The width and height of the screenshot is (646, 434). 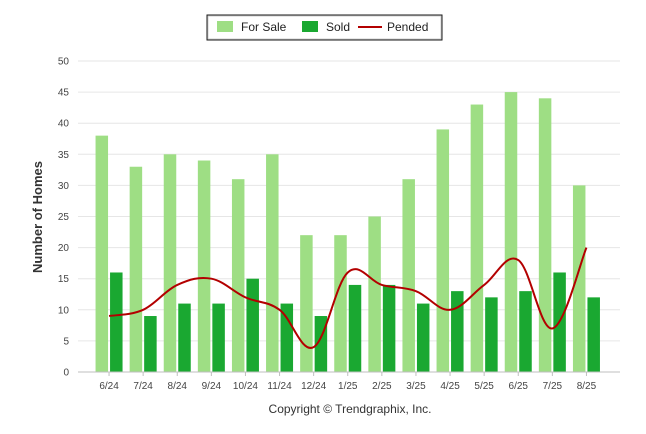 I want to click on x-tick-label: 1/25, so click(x=348, y=386).